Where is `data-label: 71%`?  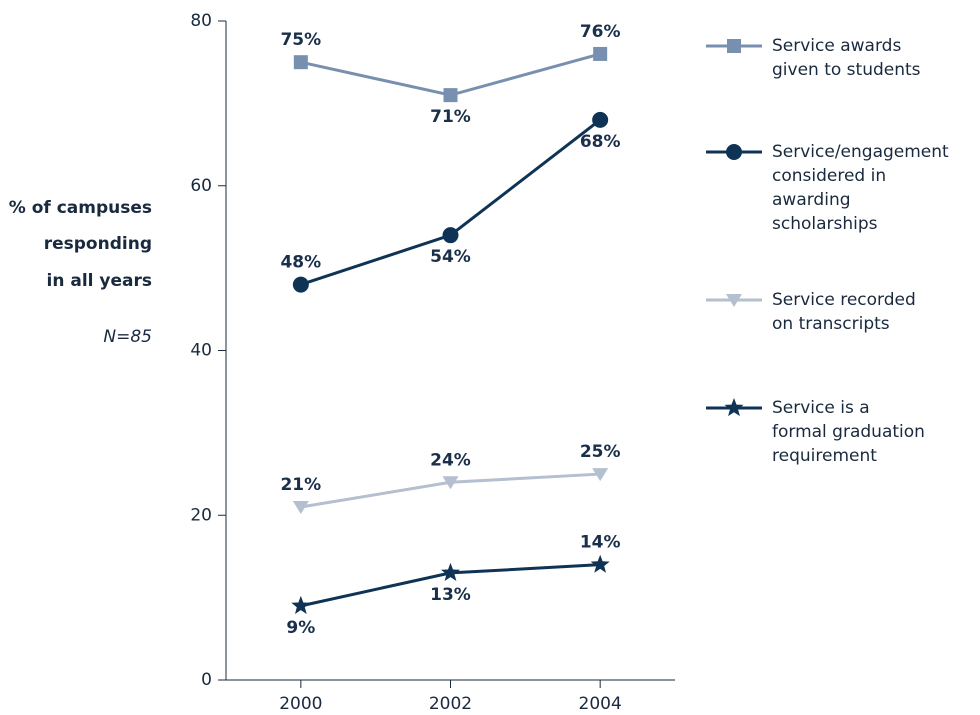 data-label: 71% is located at coordinates (450, 117).